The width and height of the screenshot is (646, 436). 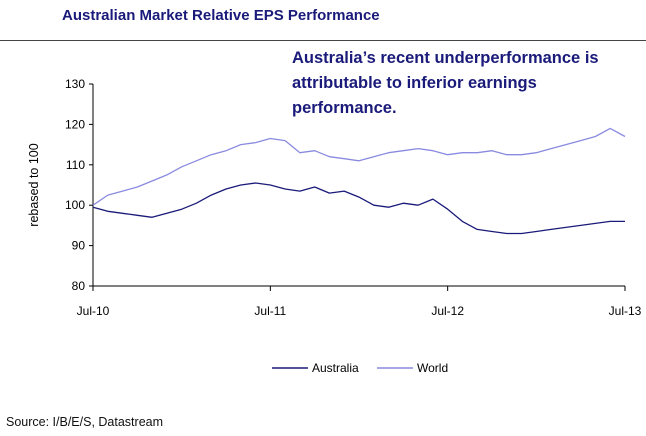 What do you see at coordinates (79, 286) in the screenshot?
I see `y-tick-label: 80` at bounding box center [79, 286].